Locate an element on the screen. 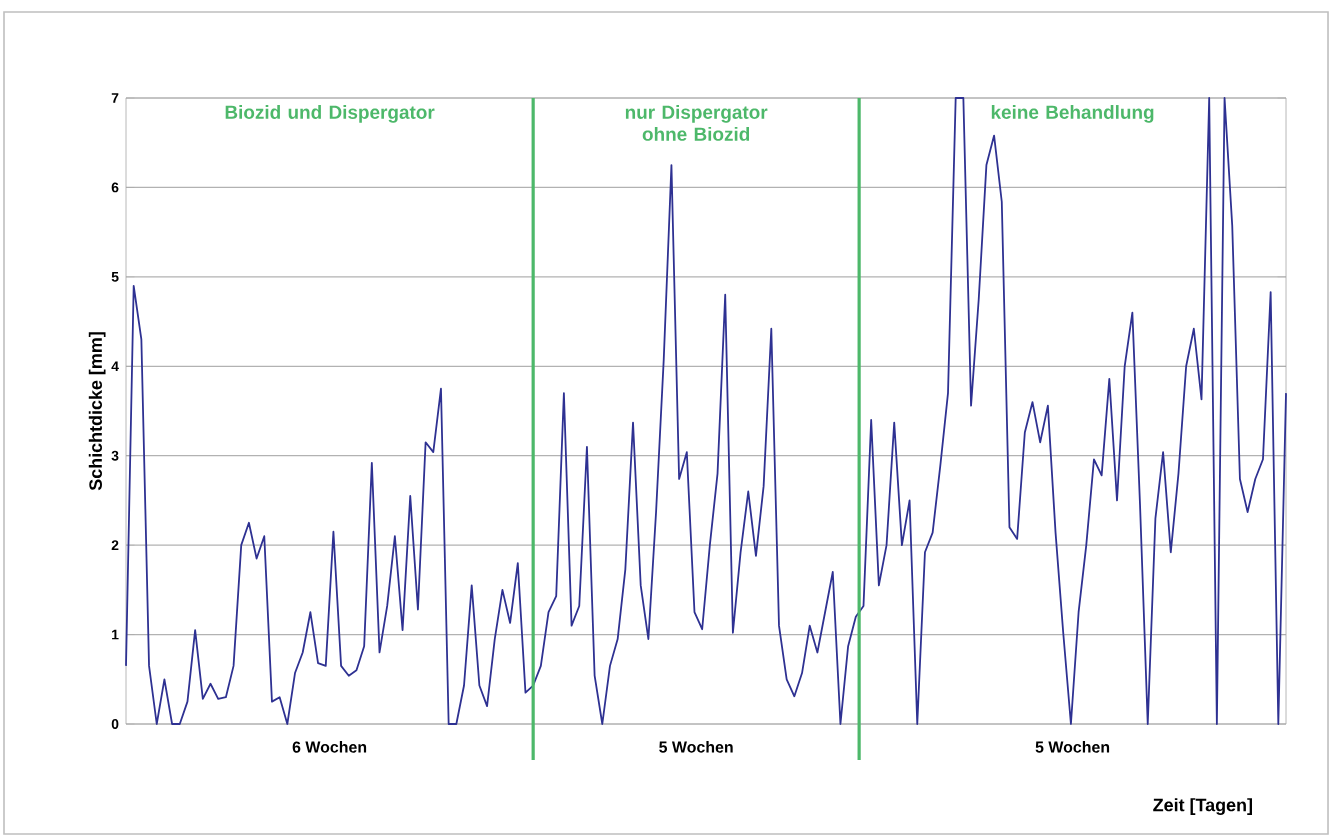 The height and width of the screenshot is (838, 1340). annotation: nur Dispergator ohne Biozid is located at coordinates (696, 123).